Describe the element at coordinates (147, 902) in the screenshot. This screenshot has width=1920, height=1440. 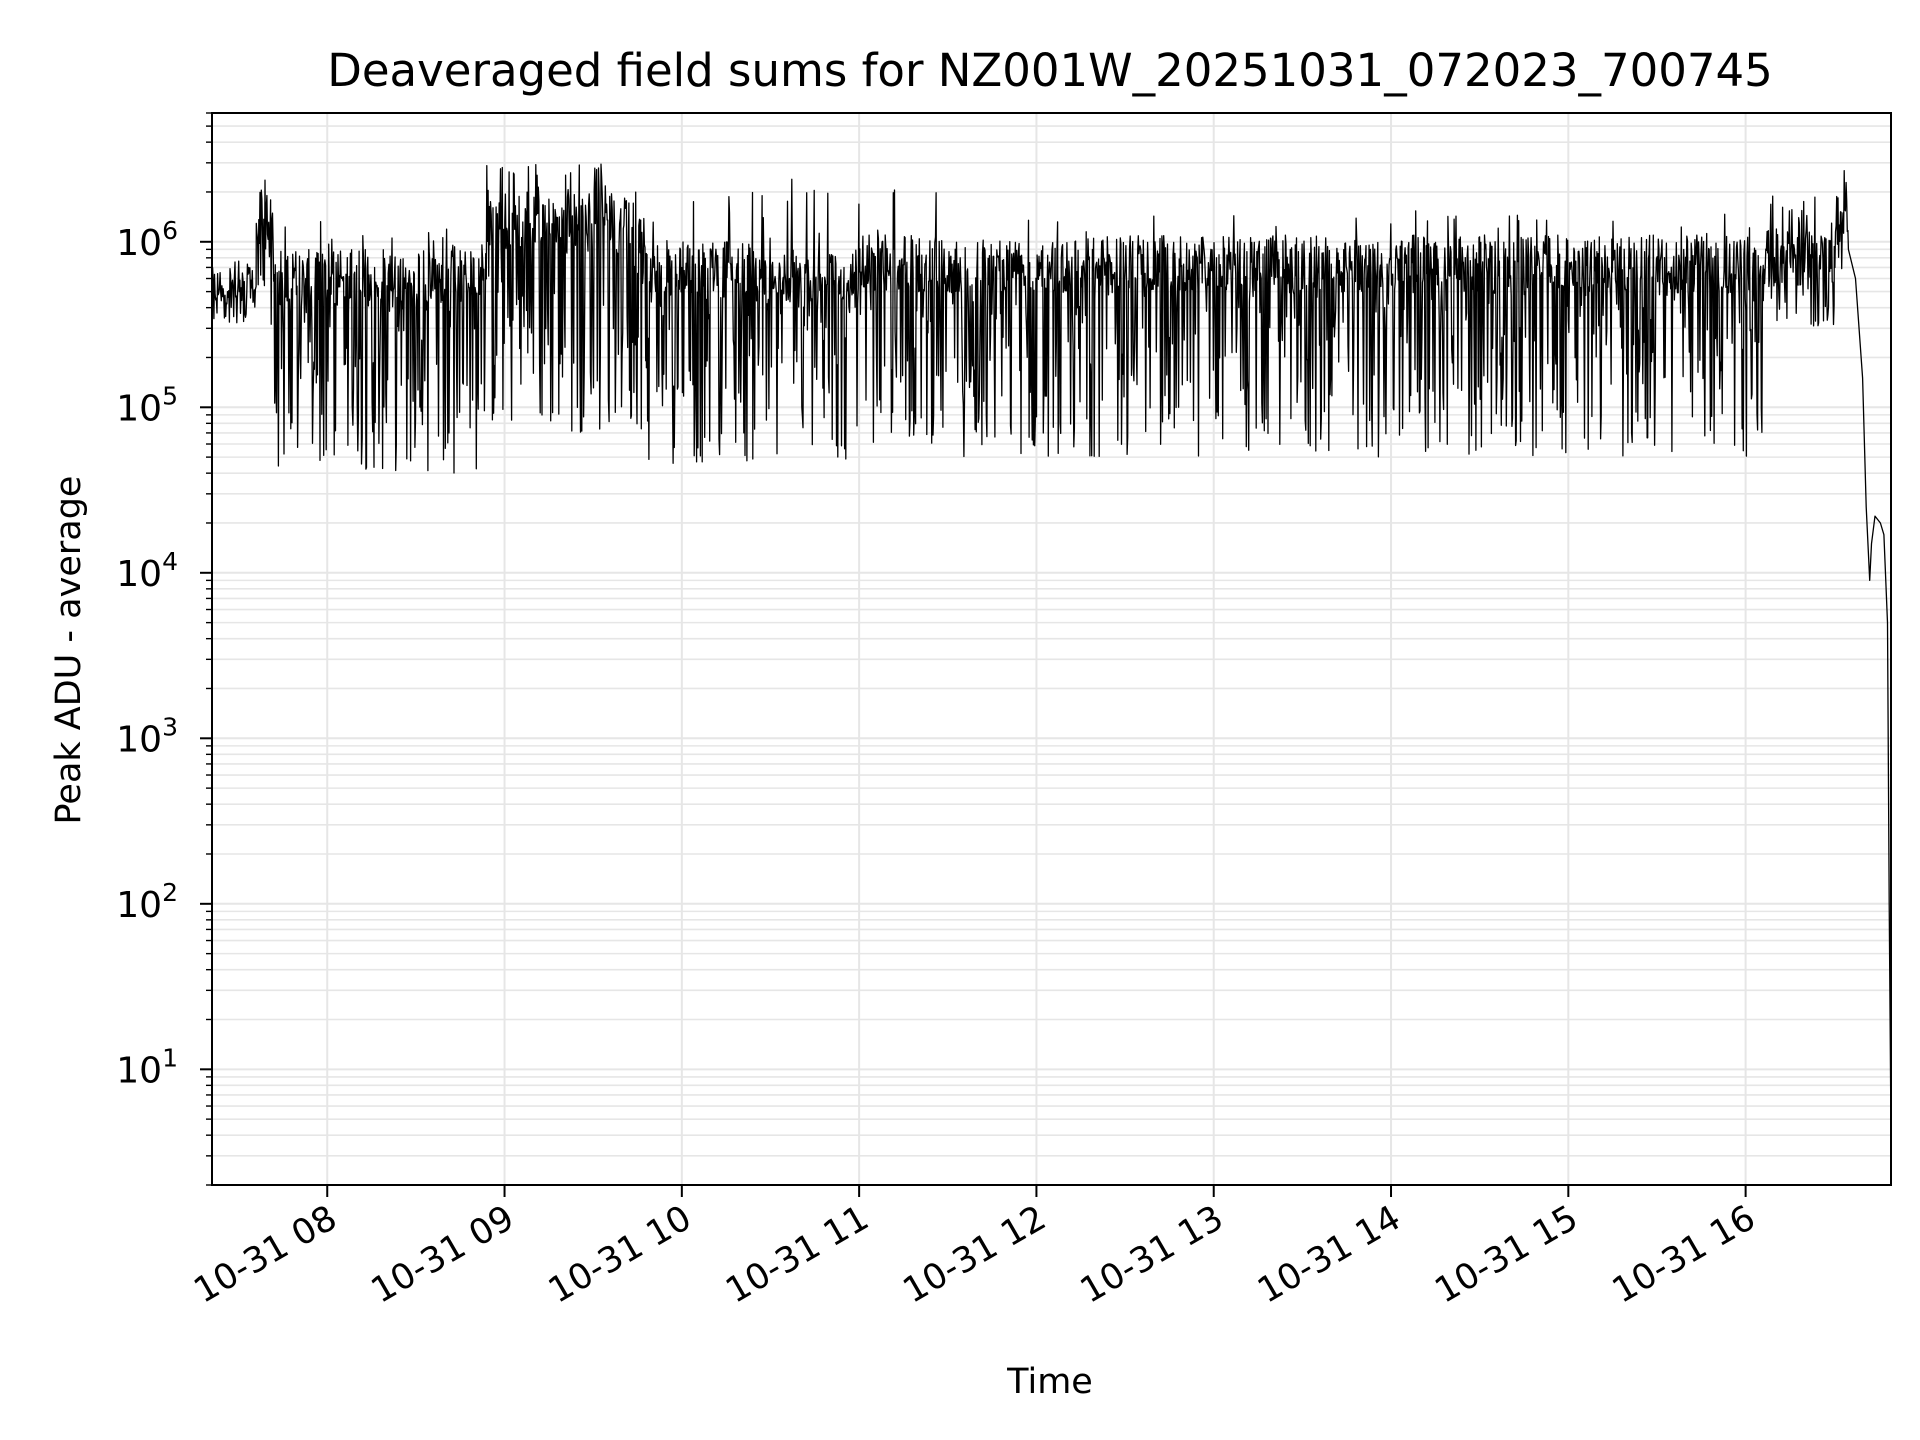
I see `y-tick-label: 10²` at that location.